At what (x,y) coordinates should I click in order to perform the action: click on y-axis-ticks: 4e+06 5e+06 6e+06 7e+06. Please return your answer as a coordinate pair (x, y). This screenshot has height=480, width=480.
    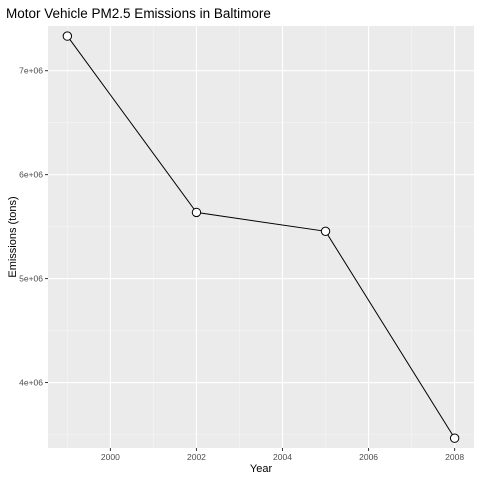
    Looking at the image, I should click on (33, 227).